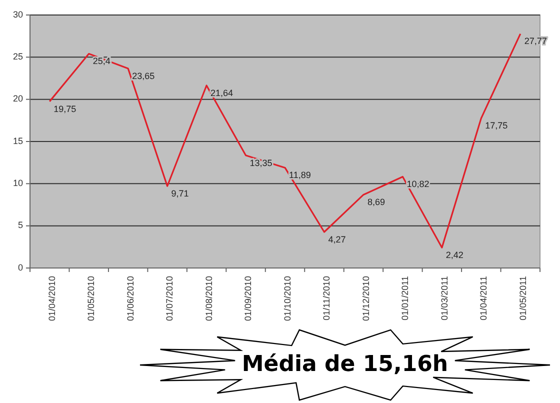 The height and width of the screenshot is (403, 560). Describe the element at coordinates (51, 299) in the screenshot. I see `x-tick-label: 01/04/2010` at that location.